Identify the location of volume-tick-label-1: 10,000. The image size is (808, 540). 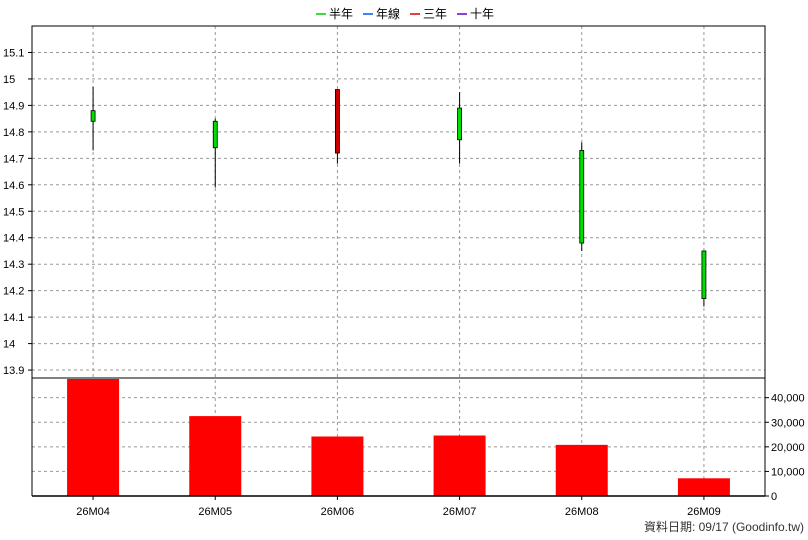
(788, 472).